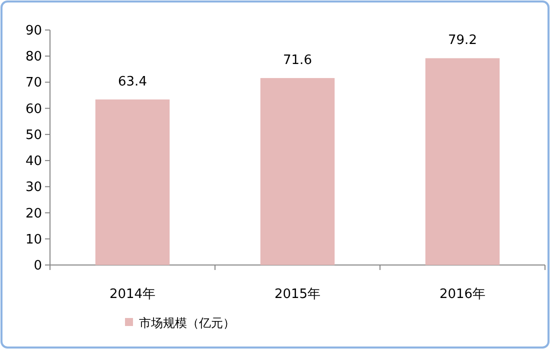 The width and height of the screenshot is (550, 349). What do you see at coordinates (33, 214) in the screenshot?
I see `y-tick-label: 20` at bounding box center [33, 214].